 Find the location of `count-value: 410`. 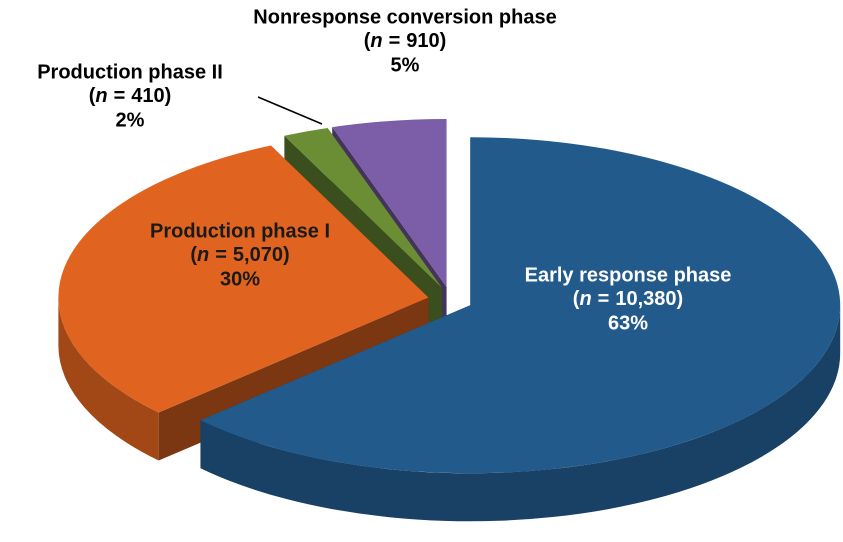

count-value: 410 is located at coordinates (147, 96).